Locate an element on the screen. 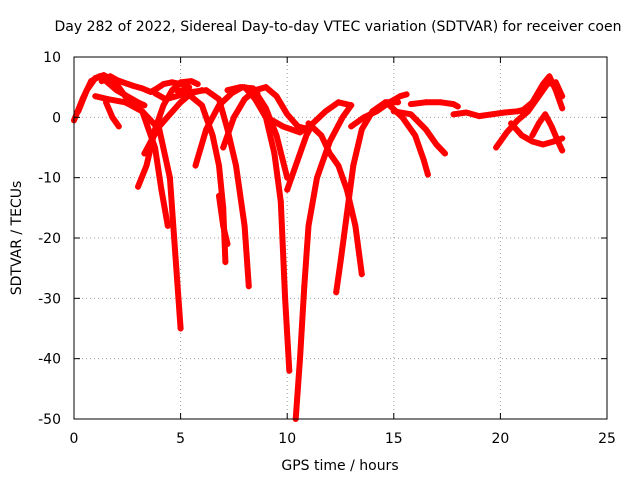  x-tick-label: 10 is located at coordinates (287, 439).